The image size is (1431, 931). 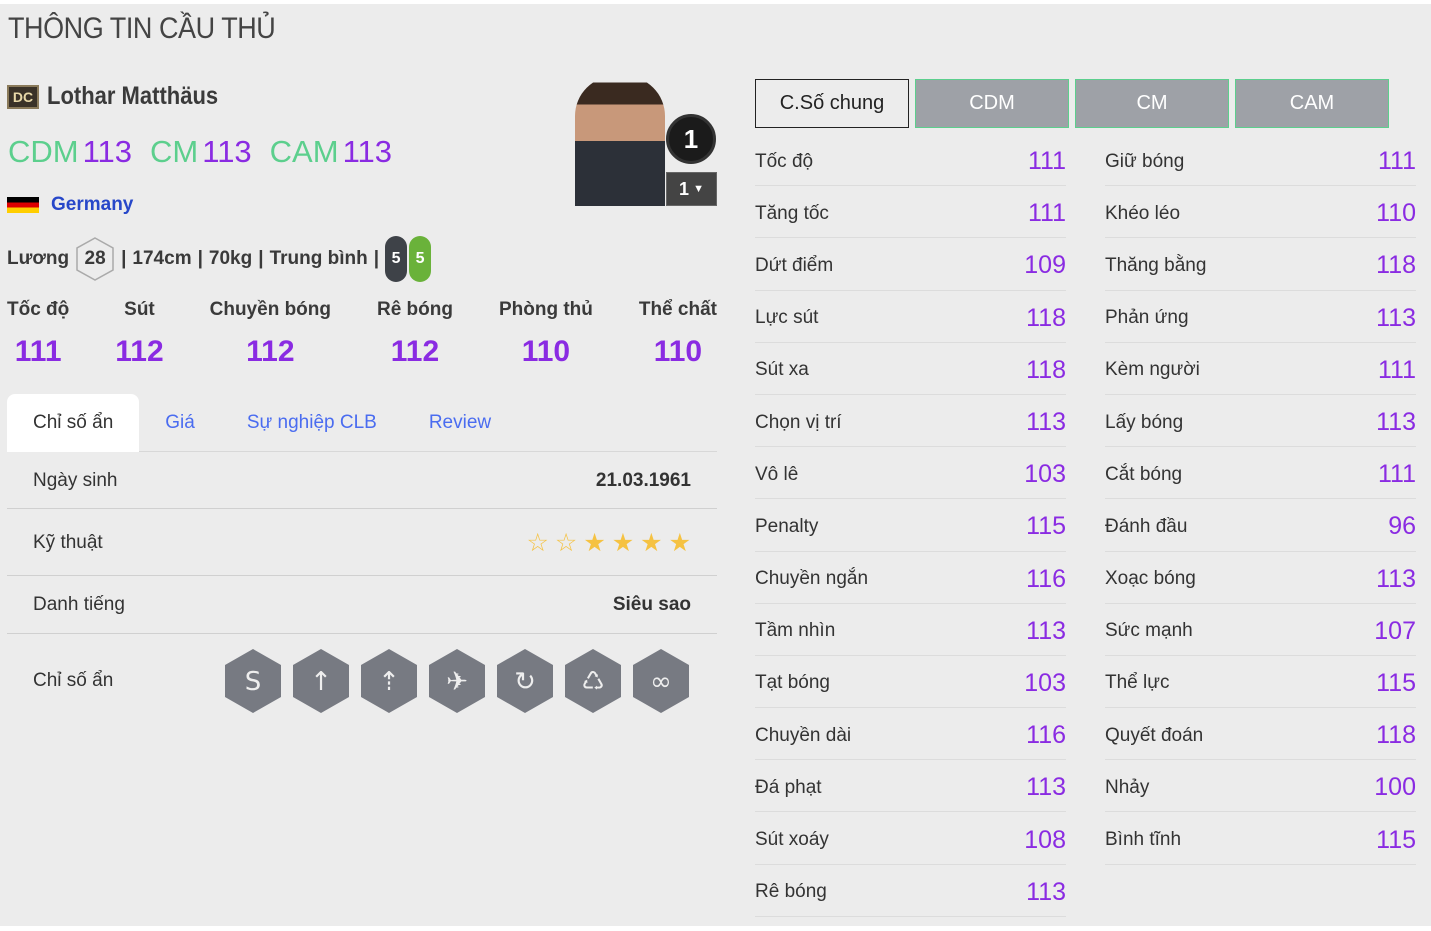 What do you see at coordinates (321, 681) in the screenshot?
I see `long-shot-trait-icon: ↑` at bounding box center [321, 681].